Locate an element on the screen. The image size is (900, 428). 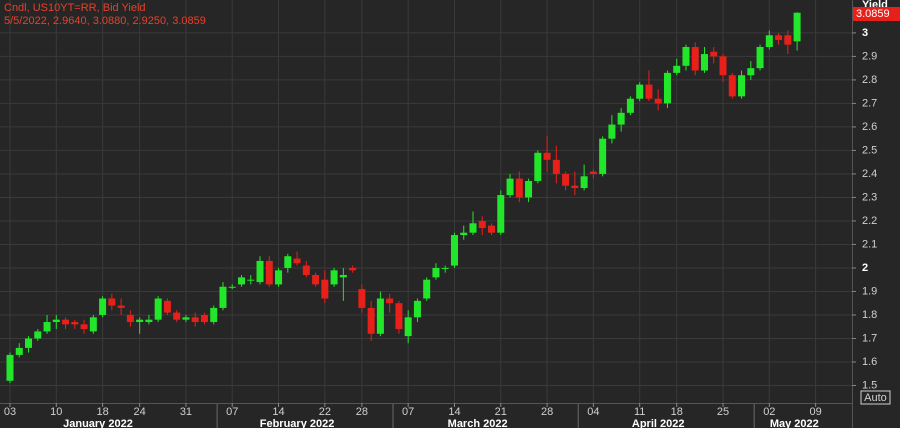
last-value-box is located at coordinates (876, 14).